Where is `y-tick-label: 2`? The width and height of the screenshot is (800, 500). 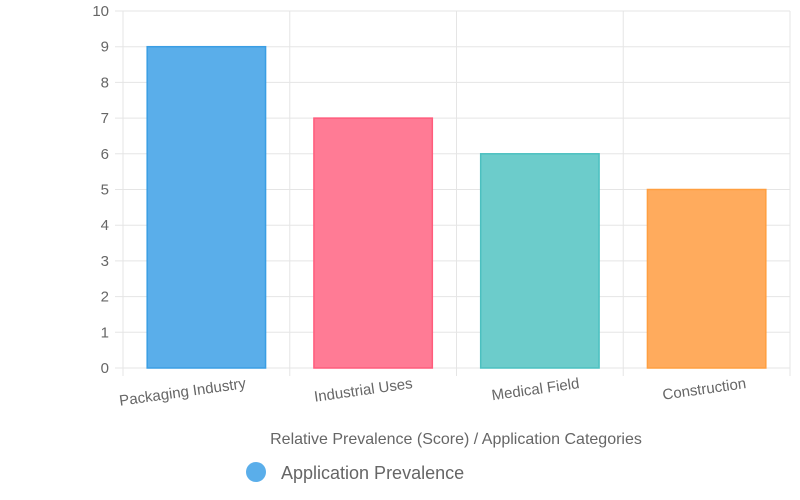 y-tick-label: 2 is located at coordinates (105, 297).